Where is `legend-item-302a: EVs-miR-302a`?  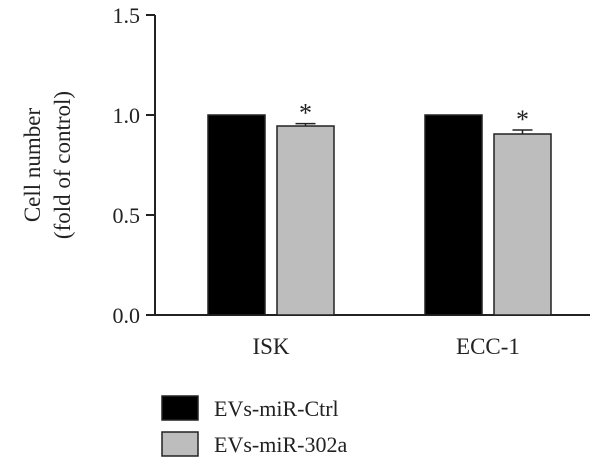
legend-item-302a: EVs-miR-302a is located at coordinates (254, 444).